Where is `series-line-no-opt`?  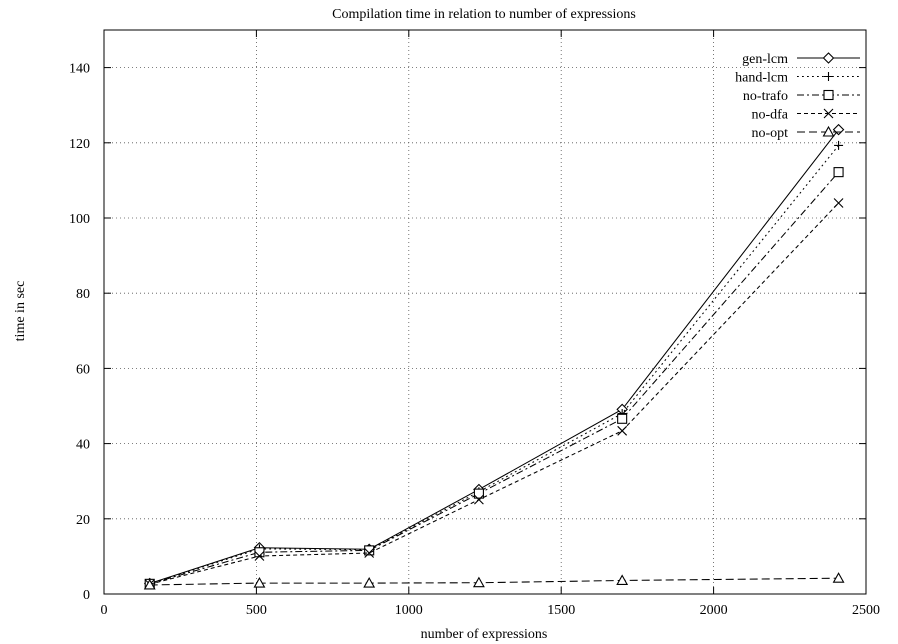
series-line-no-opt is located at coordinates (494, 581).